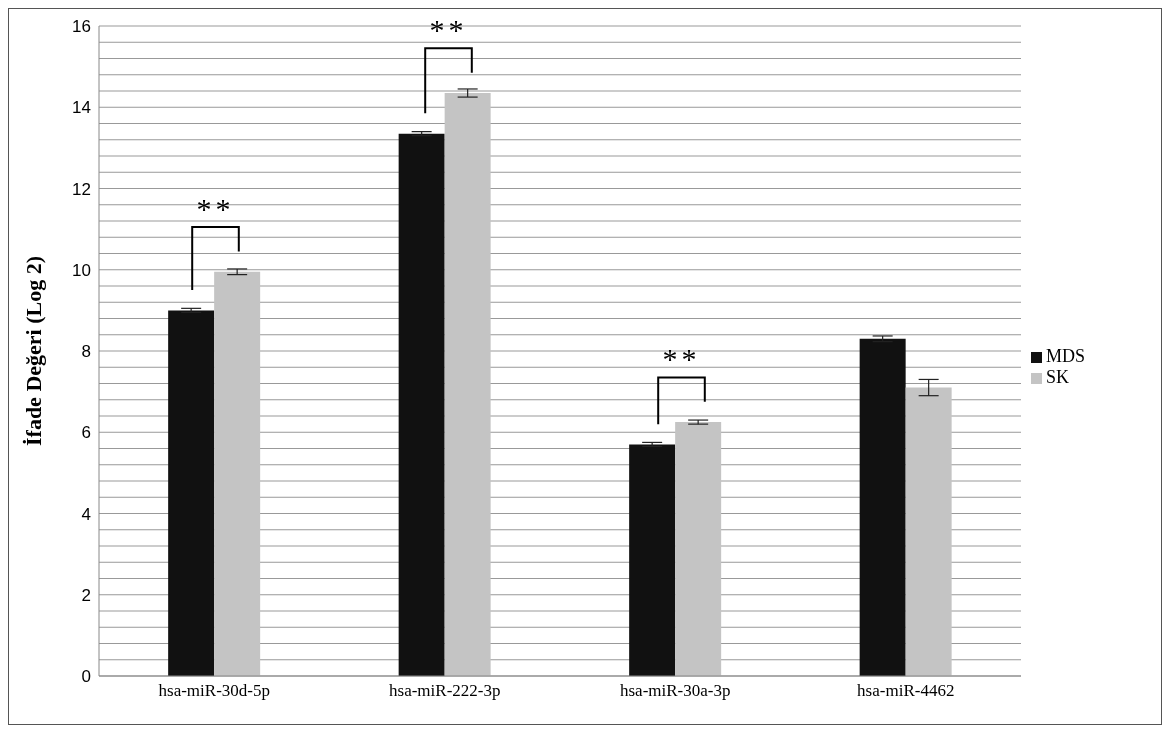 The image size is (1168, 733). What do you see at coordinates (81, 108) in the screenshot?
I see `y-tick-label: 14` at bounding box center [81, 108].